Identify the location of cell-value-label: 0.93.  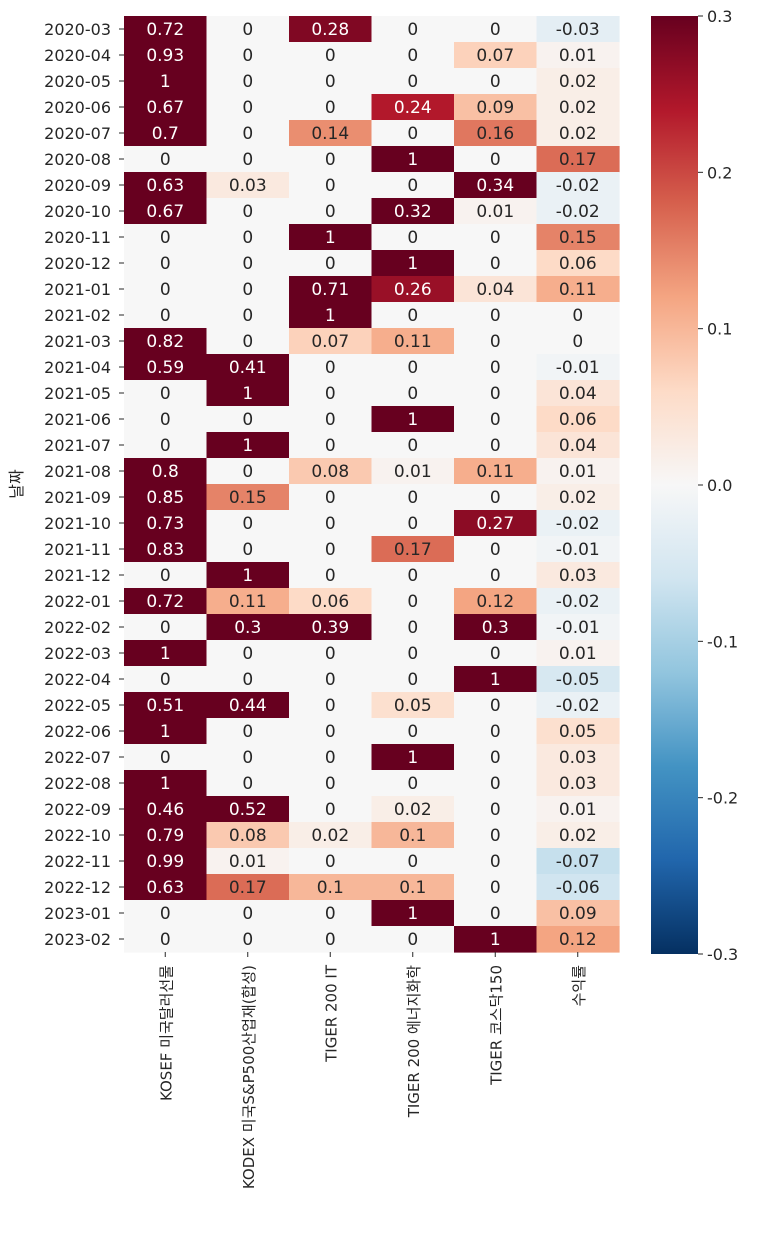
(165, 56).